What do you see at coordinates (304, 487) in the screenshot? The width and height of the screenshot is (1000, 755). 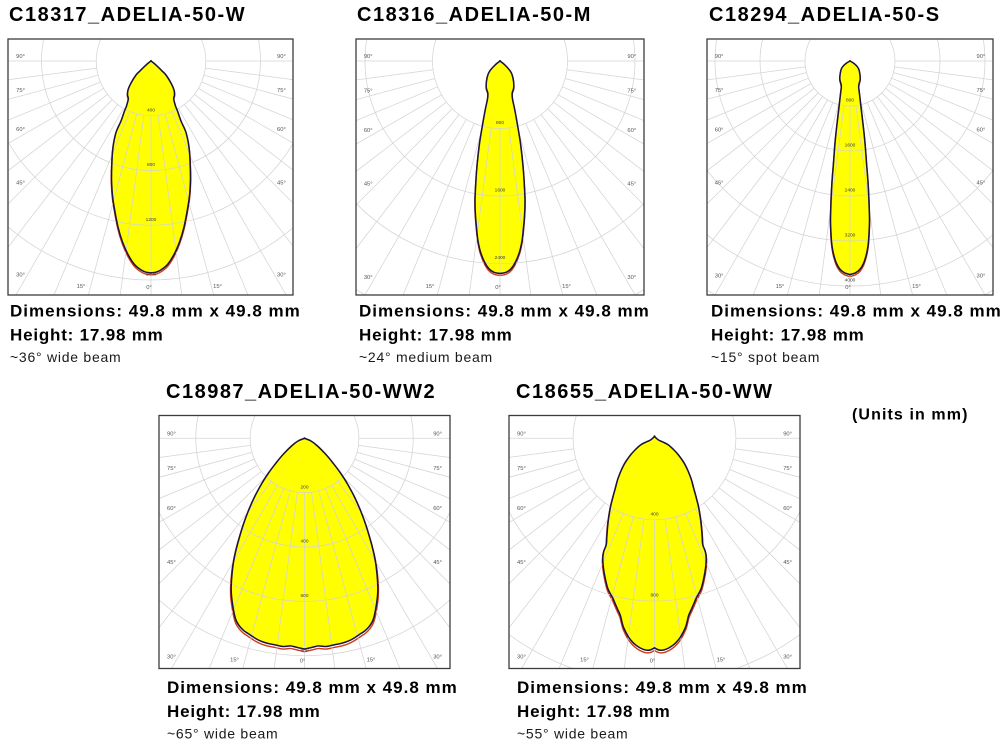 I see `svg-text: 200` at bounding box center [304, 487].